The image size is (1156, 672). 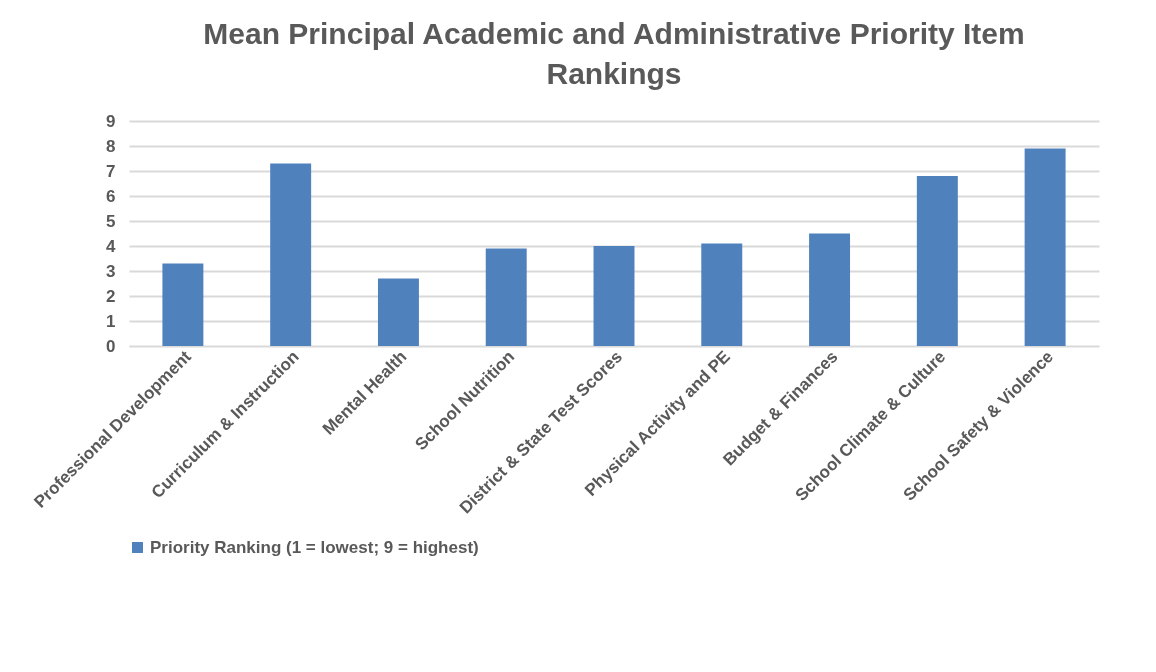 What do you see at coordinates (111, 321) in the screenshot?
I see `y-tick-label: 1` at bounding box center [111, 321].